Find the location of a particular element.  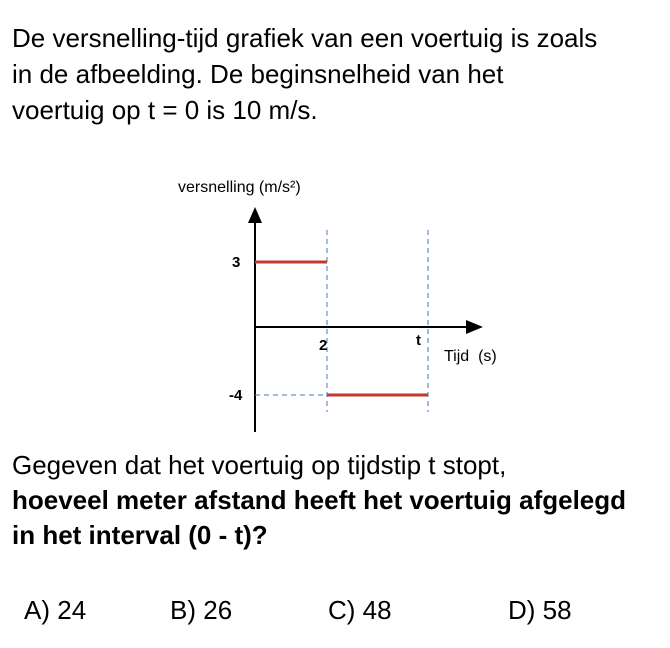

y-tick-label-neg4: -4 is located at coordinates (236, 395).